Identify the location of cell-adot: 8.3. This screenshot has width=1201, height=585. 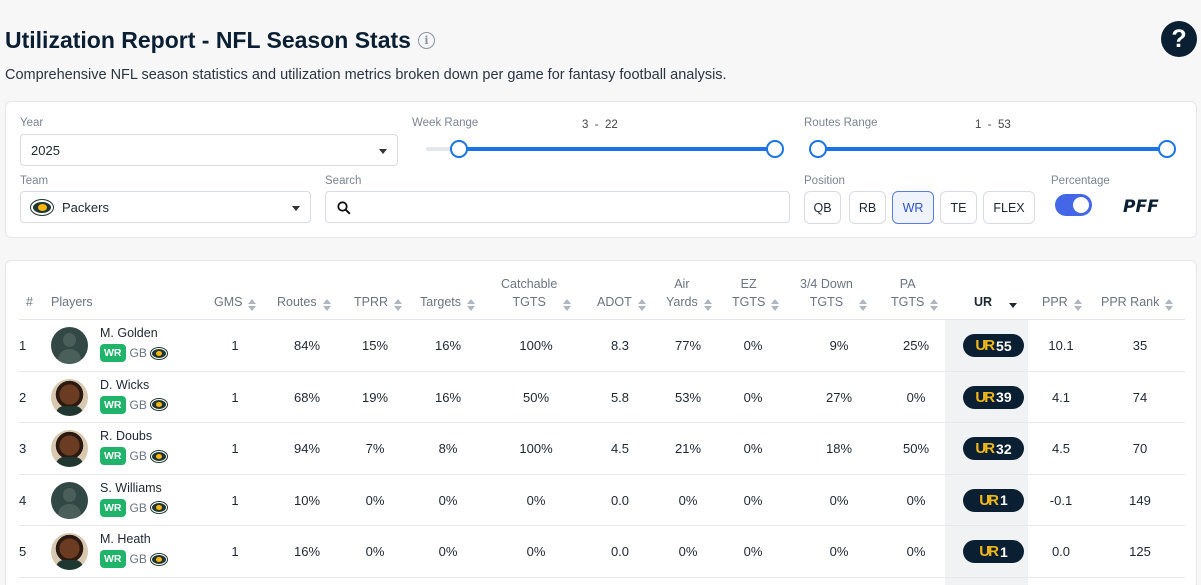
(620, 345).